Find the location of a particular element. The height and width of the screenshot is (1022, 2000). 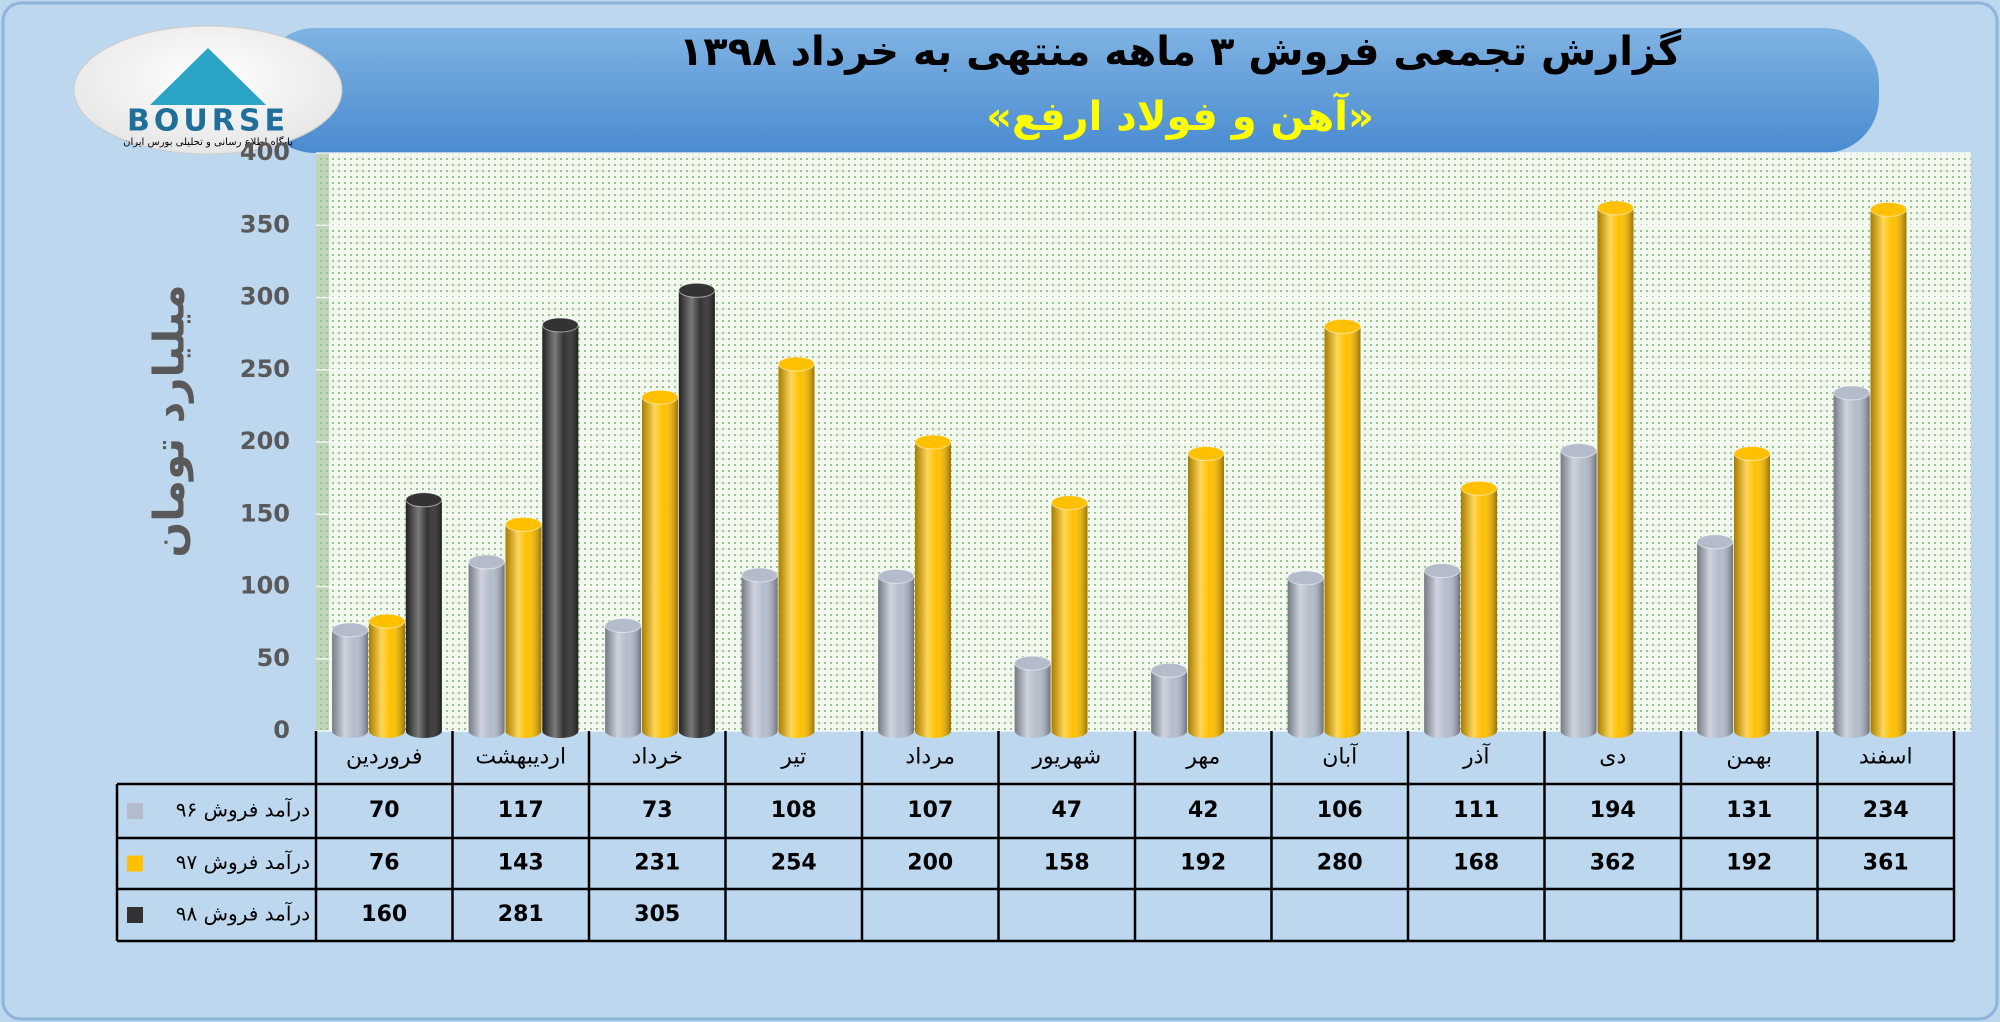

y-tick-label: 350 is located at coordinates (265, 224).